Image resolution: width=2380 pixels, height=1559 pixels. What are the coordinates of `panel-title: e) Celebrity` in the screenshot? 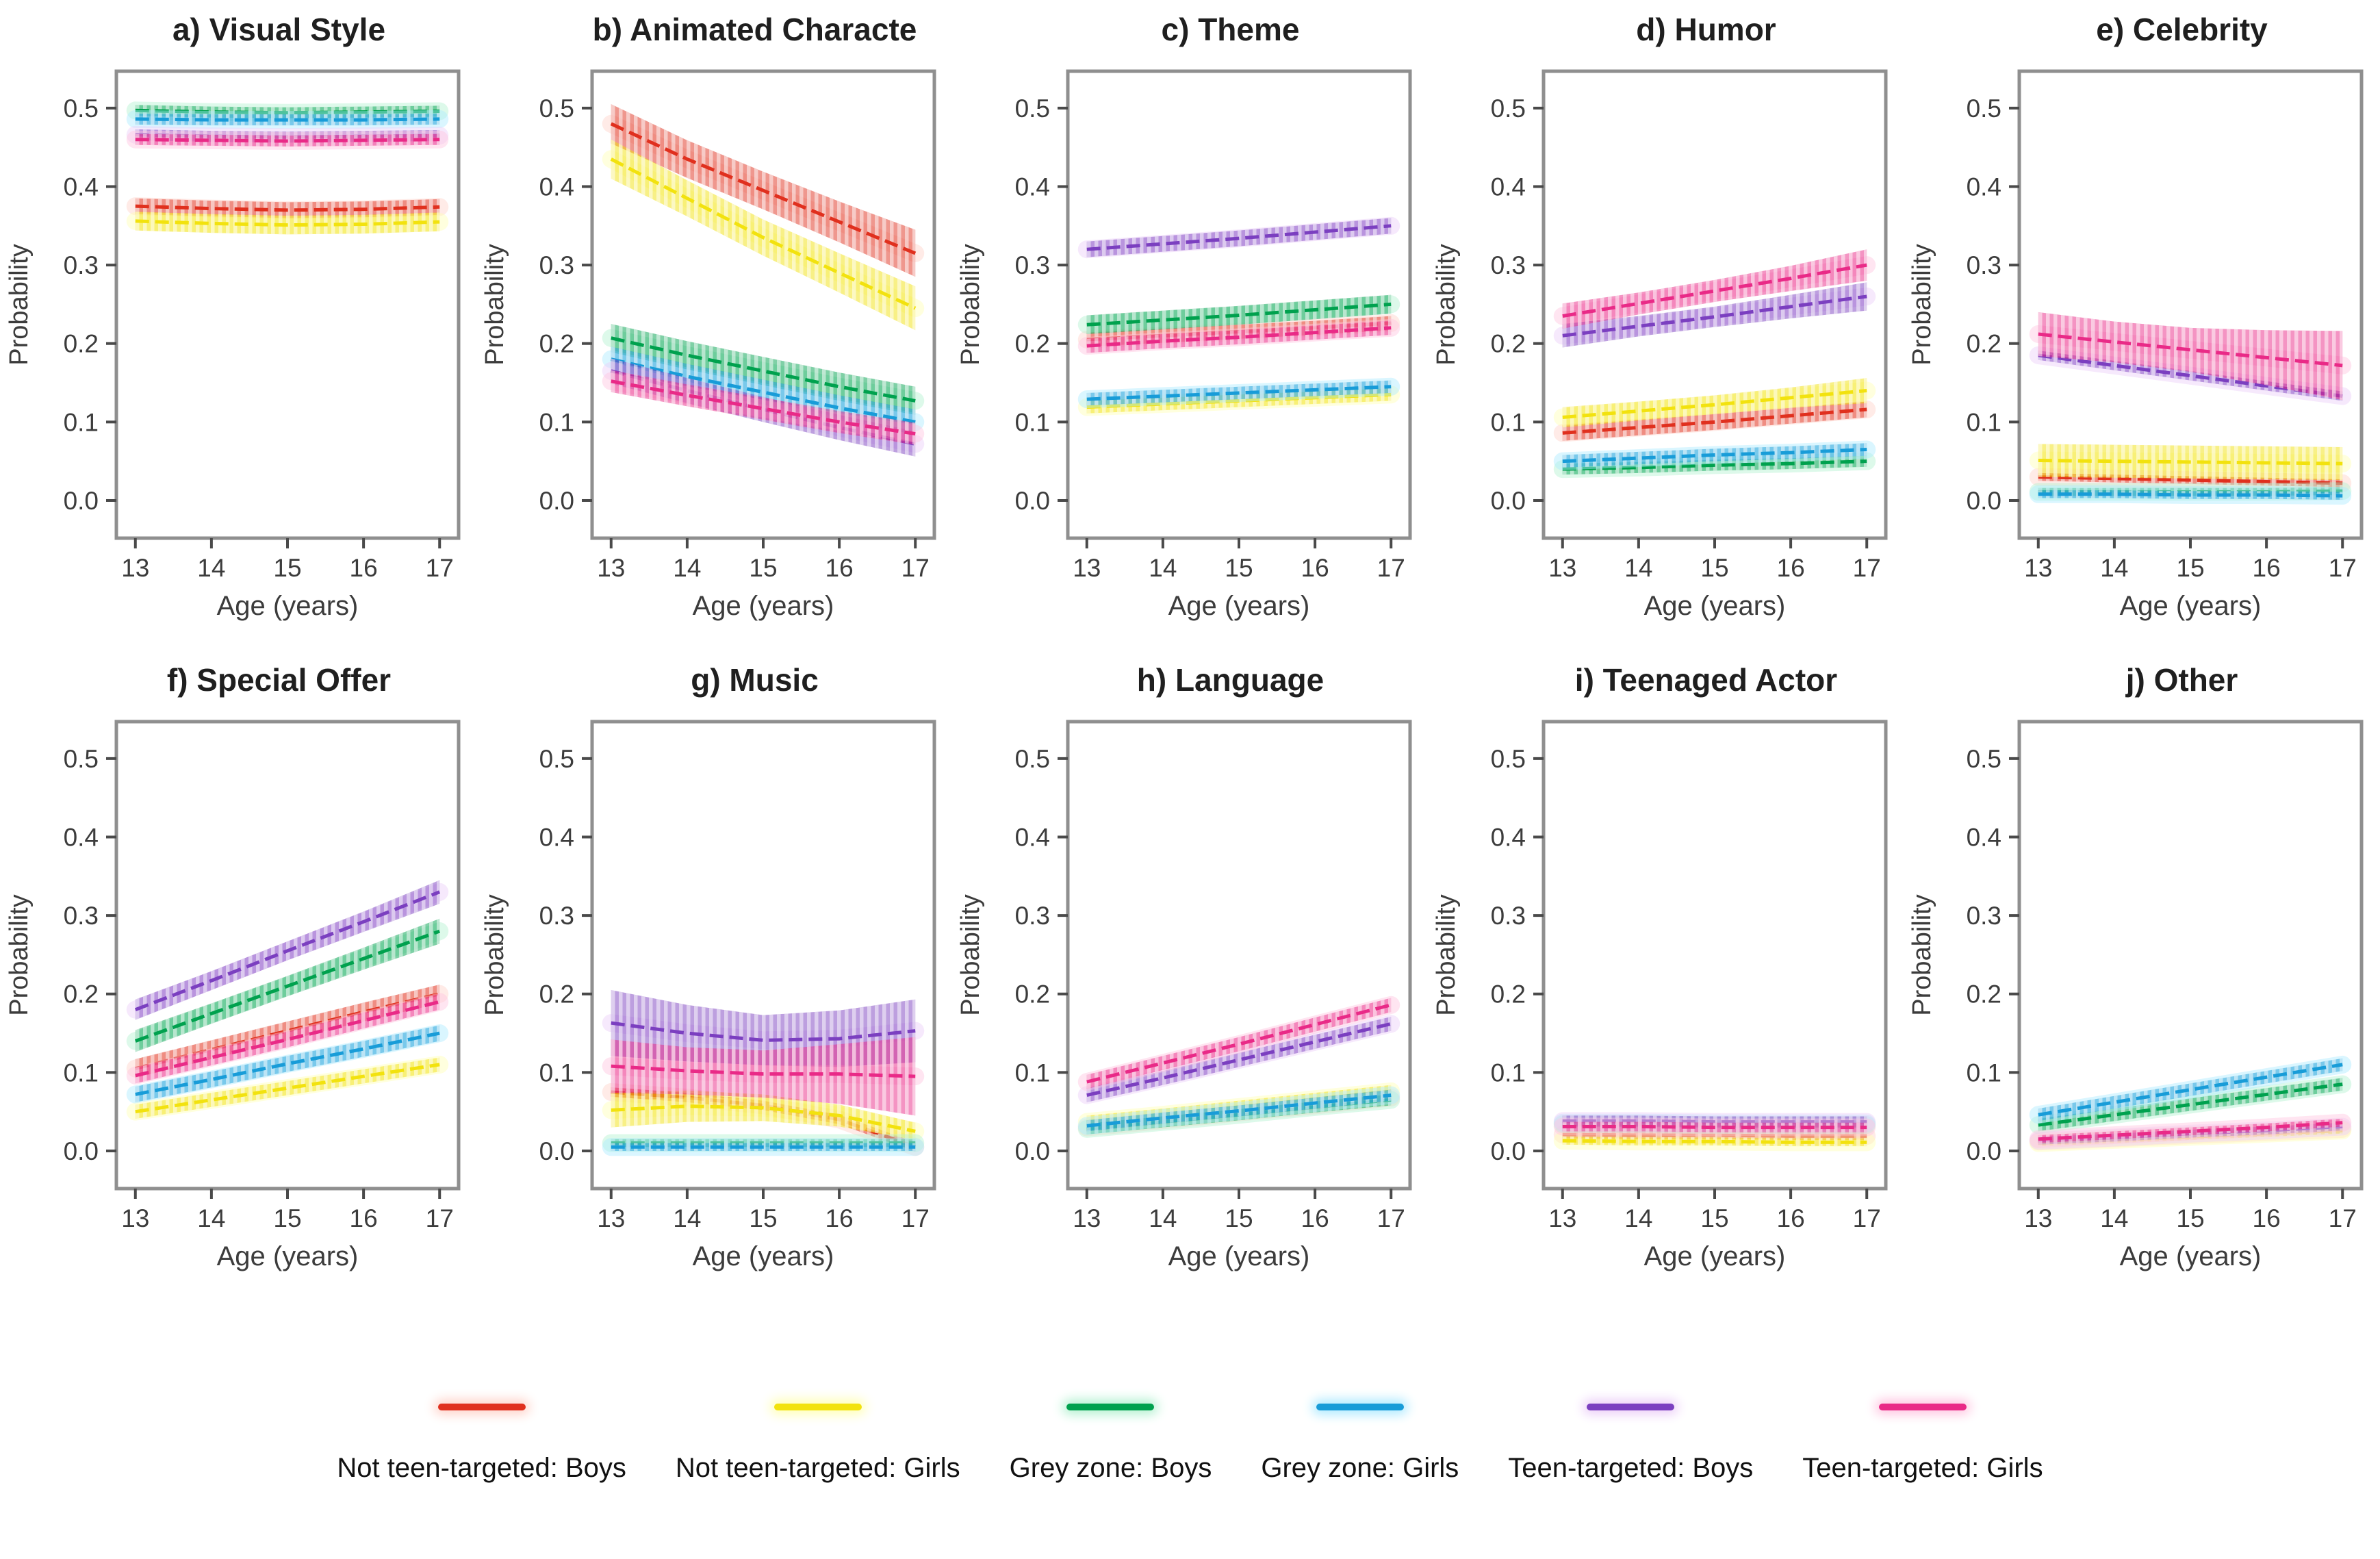 It's located at (2182, 29).